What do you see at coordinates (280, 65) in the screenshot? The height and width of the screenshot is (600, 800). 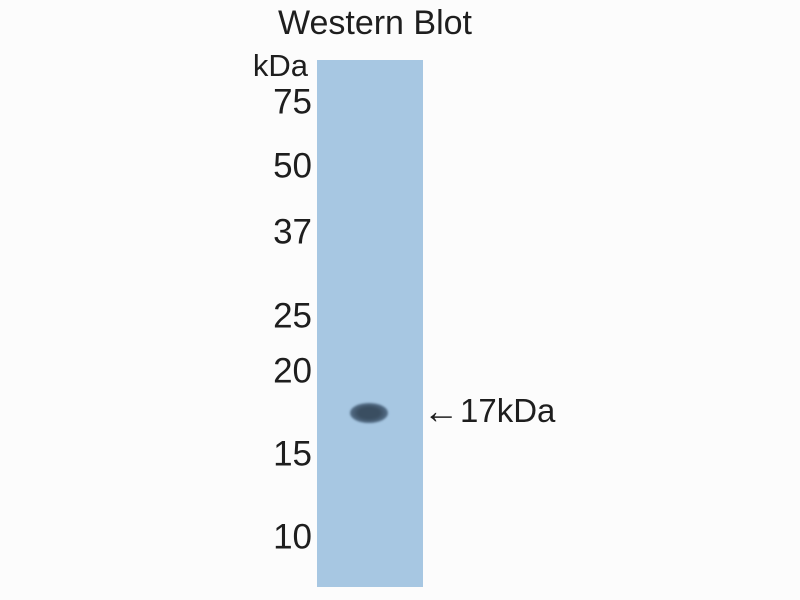 I see `kda-unit-label: kDa` at bounding box center [280, 65].